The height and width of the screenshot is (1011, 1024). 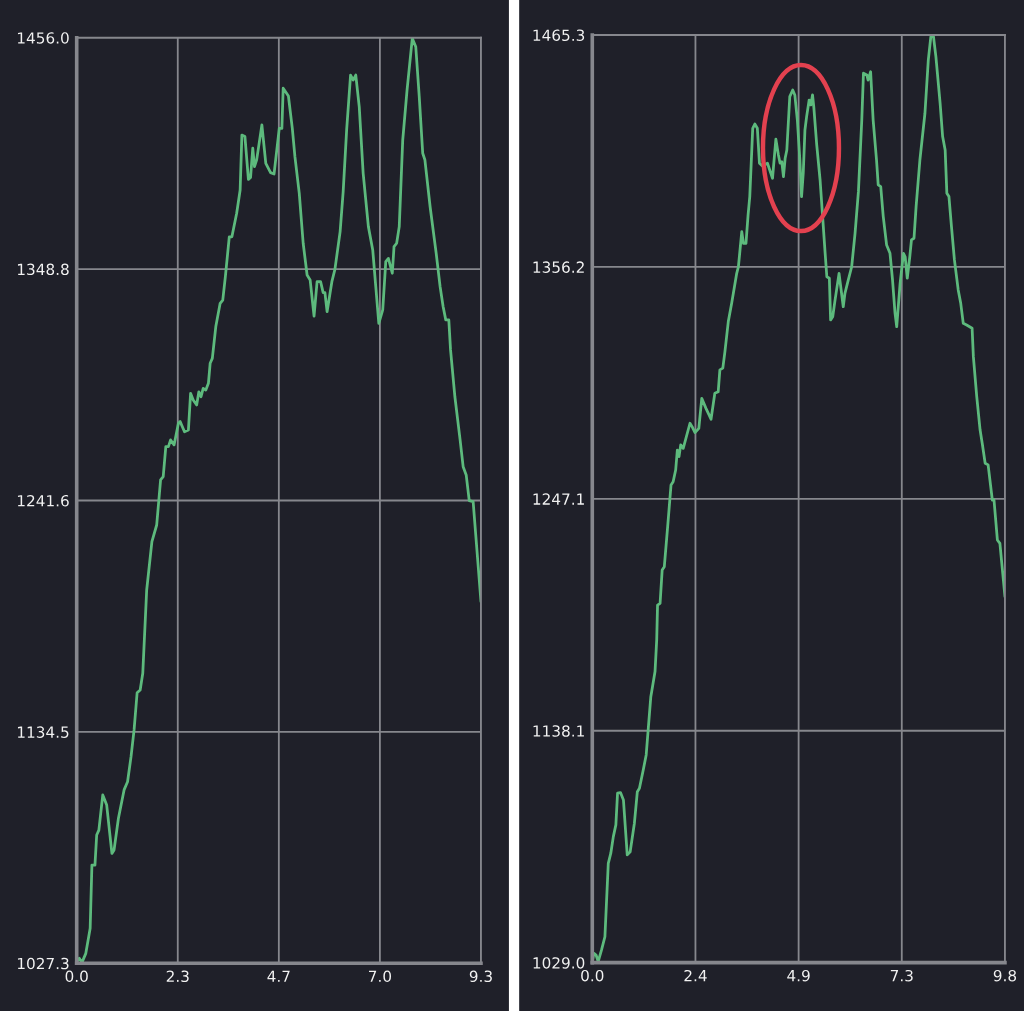 What do you see at coordinates (380, 976) in the screenshot?
I see `x-tick-label: 7.0` at bounding box center [380, 976].